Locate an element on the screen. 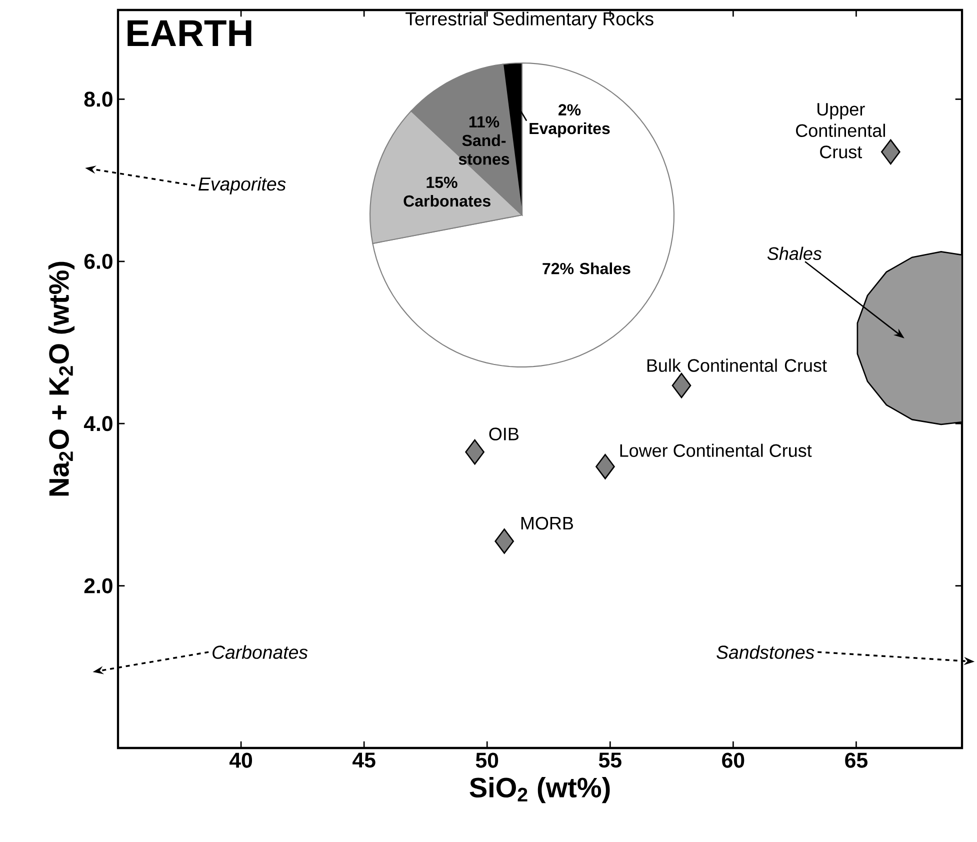 This screenshot has height=842, width=977. x-tick-label: 45 is located at coordinates (364, 760).